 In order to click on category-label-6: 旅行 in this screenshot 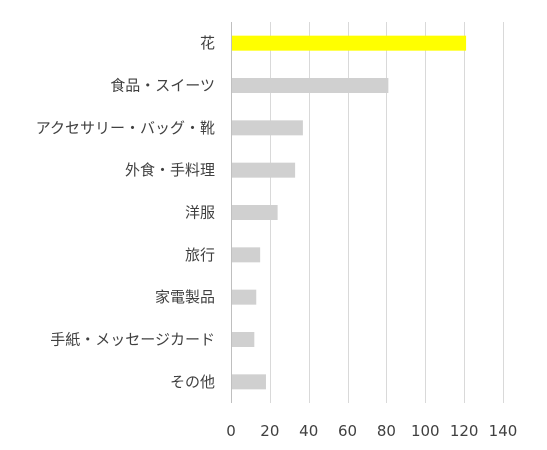, I will do `click(200, 255)`.